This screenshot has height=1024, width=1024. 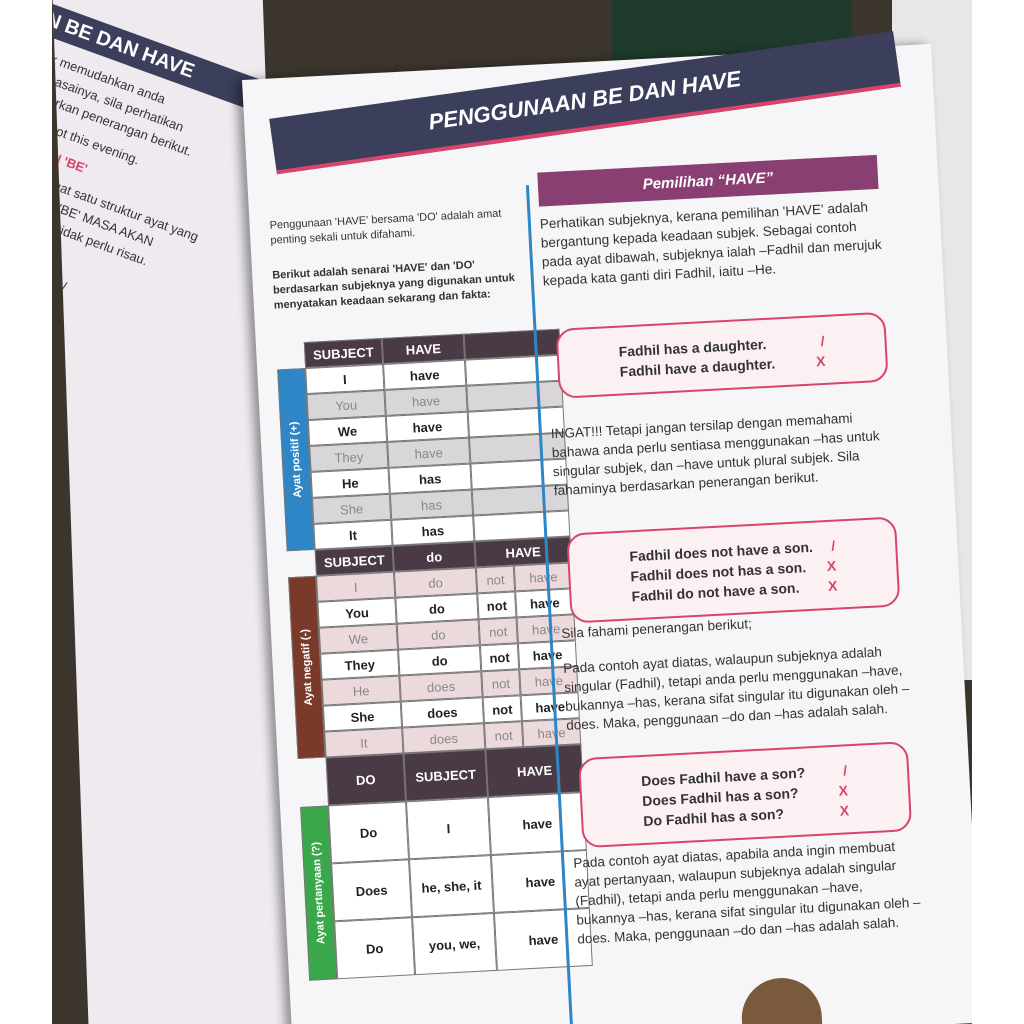 I want to click on table-header: DO, so click(x=365, y=779).